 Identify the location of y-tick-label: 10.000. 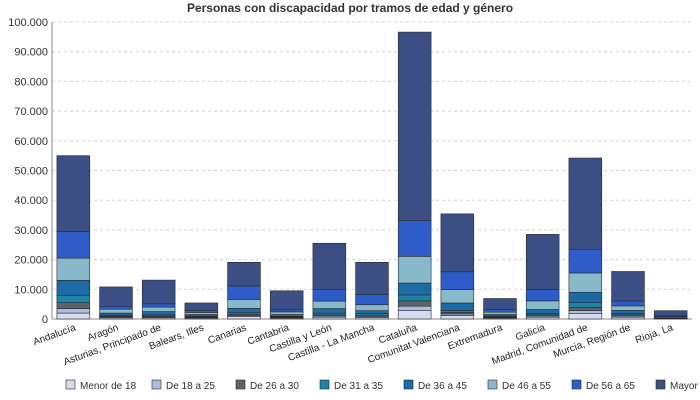
(31, 290).